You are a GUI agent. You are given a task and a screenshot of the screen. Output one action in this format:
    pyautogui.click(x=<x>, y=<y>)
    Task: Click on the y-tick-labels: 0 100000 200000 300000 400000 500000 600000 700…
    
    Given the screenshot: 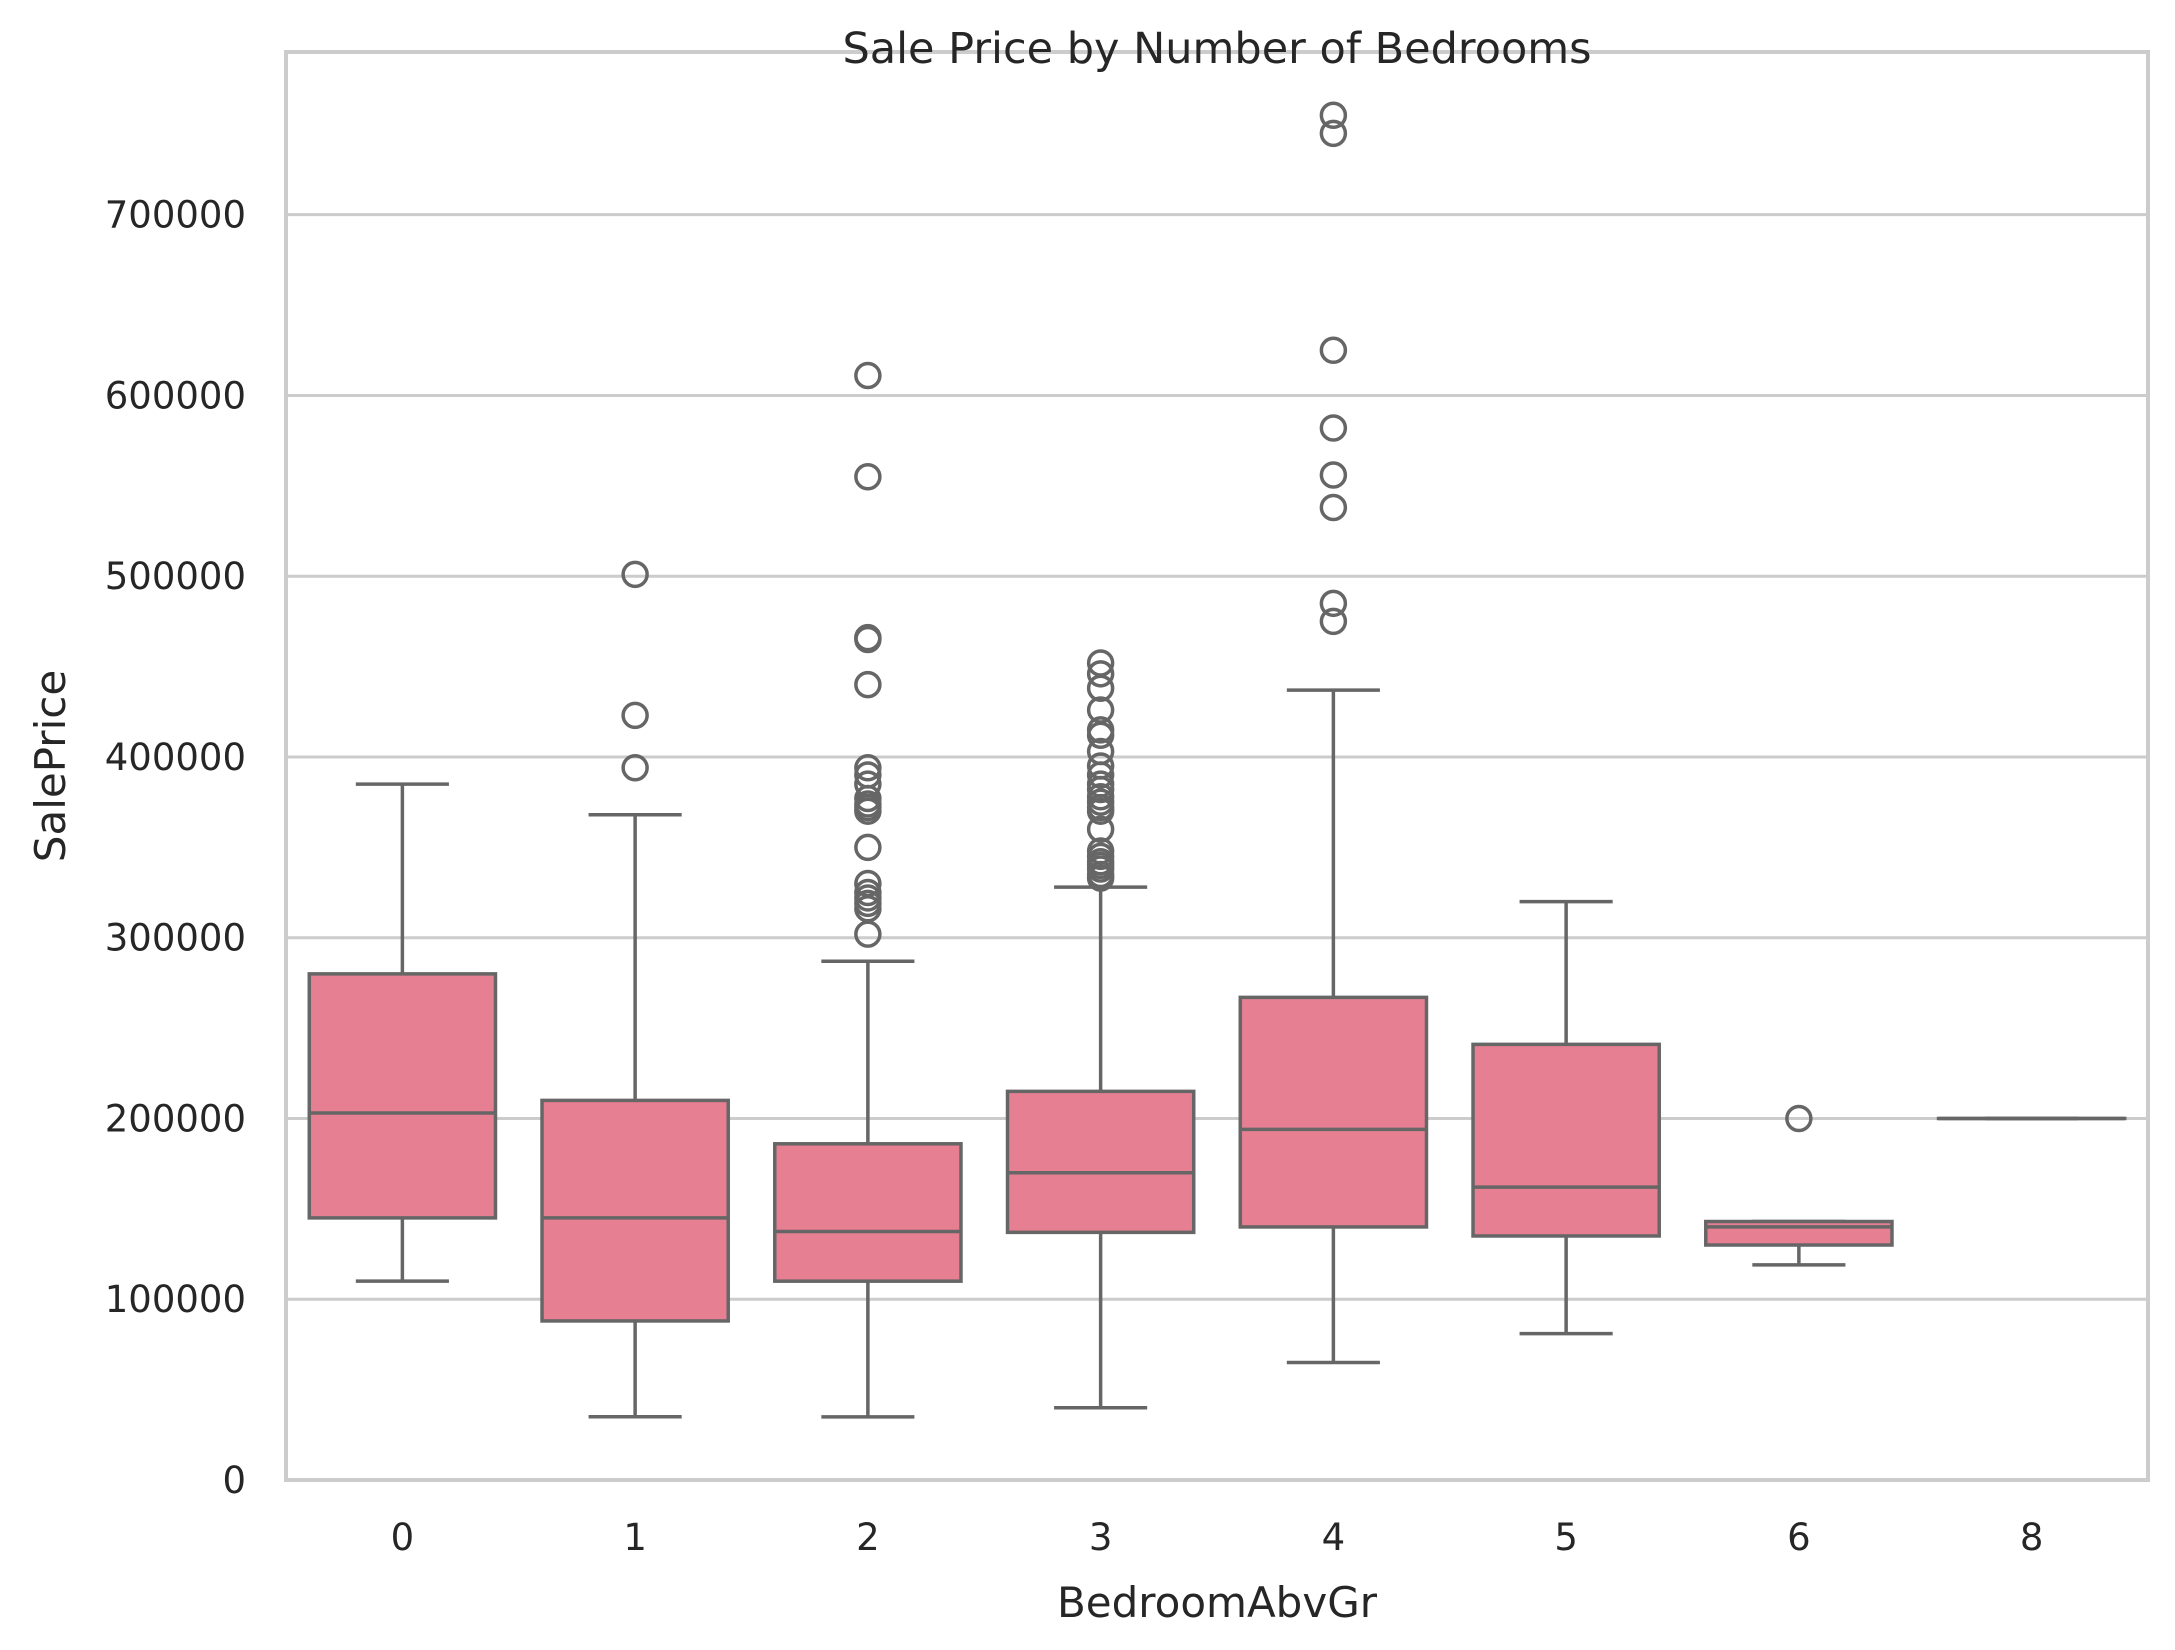 What is the action you would take?
    pyautogui.click(x=175, y=848)
    